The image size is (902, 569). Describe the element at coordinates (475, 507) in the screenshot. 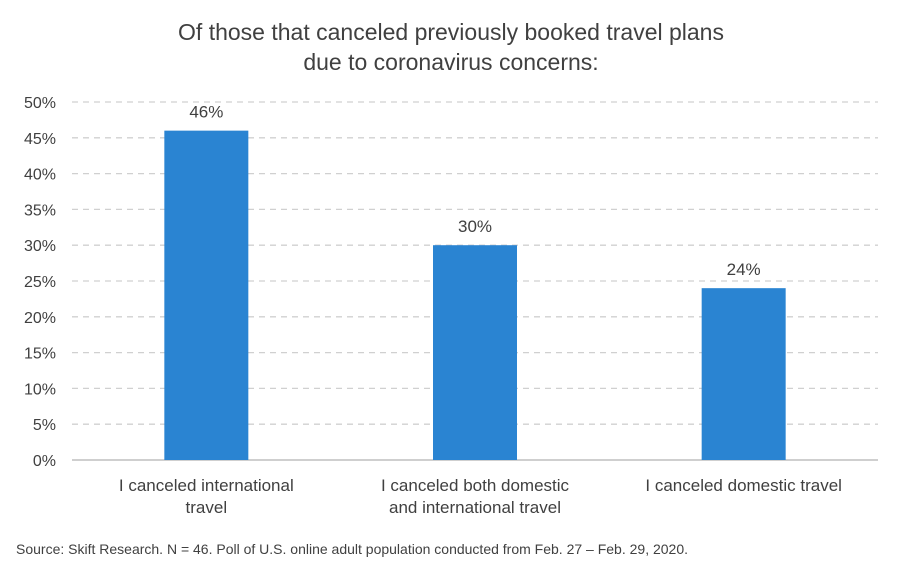

I see `category-label-1: and international travel` at that location.